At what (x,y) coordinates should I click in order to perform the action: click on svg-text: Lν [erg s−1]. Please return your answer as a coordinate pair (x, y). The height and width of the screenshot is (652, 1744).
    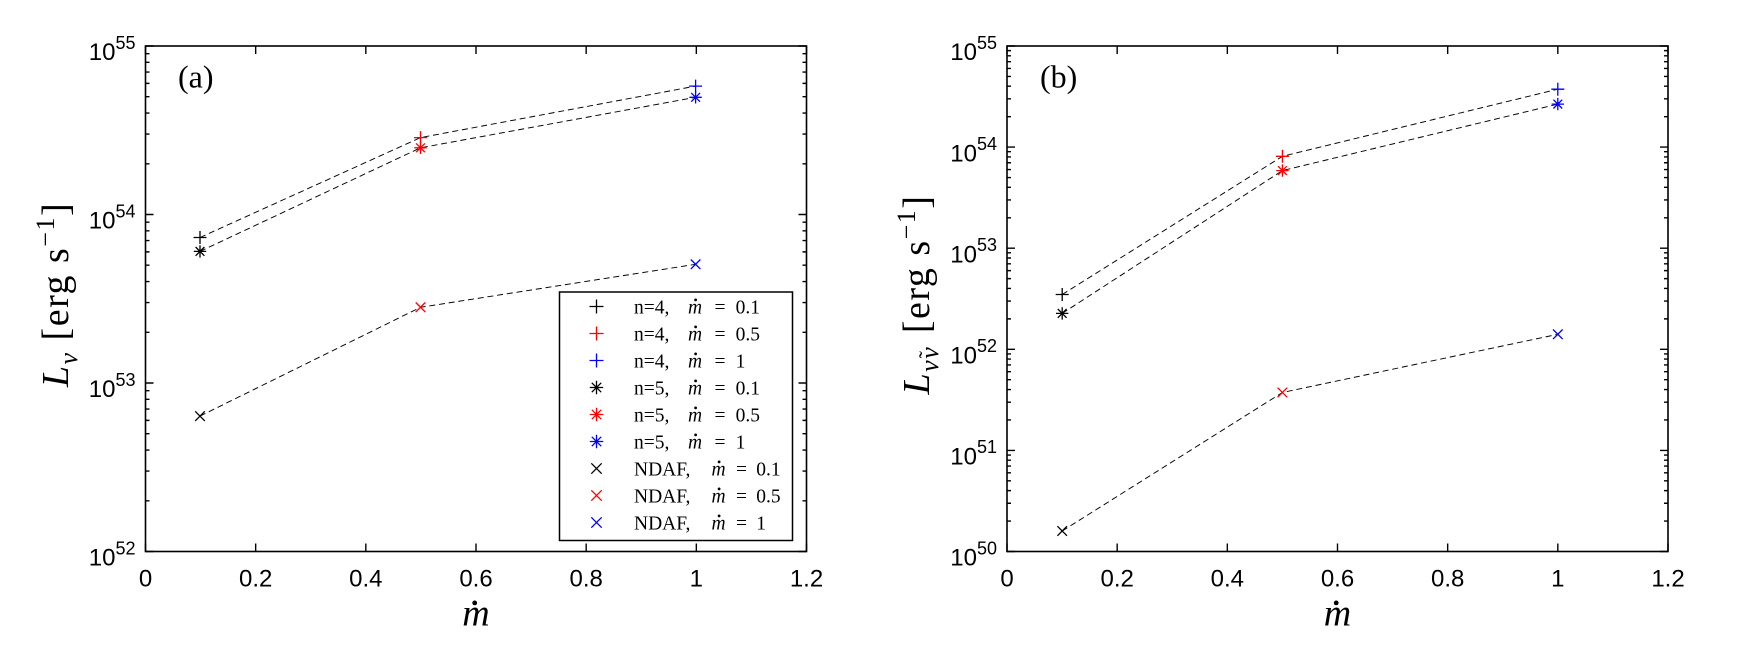
    Looking at the image, I should click on (57, 295).